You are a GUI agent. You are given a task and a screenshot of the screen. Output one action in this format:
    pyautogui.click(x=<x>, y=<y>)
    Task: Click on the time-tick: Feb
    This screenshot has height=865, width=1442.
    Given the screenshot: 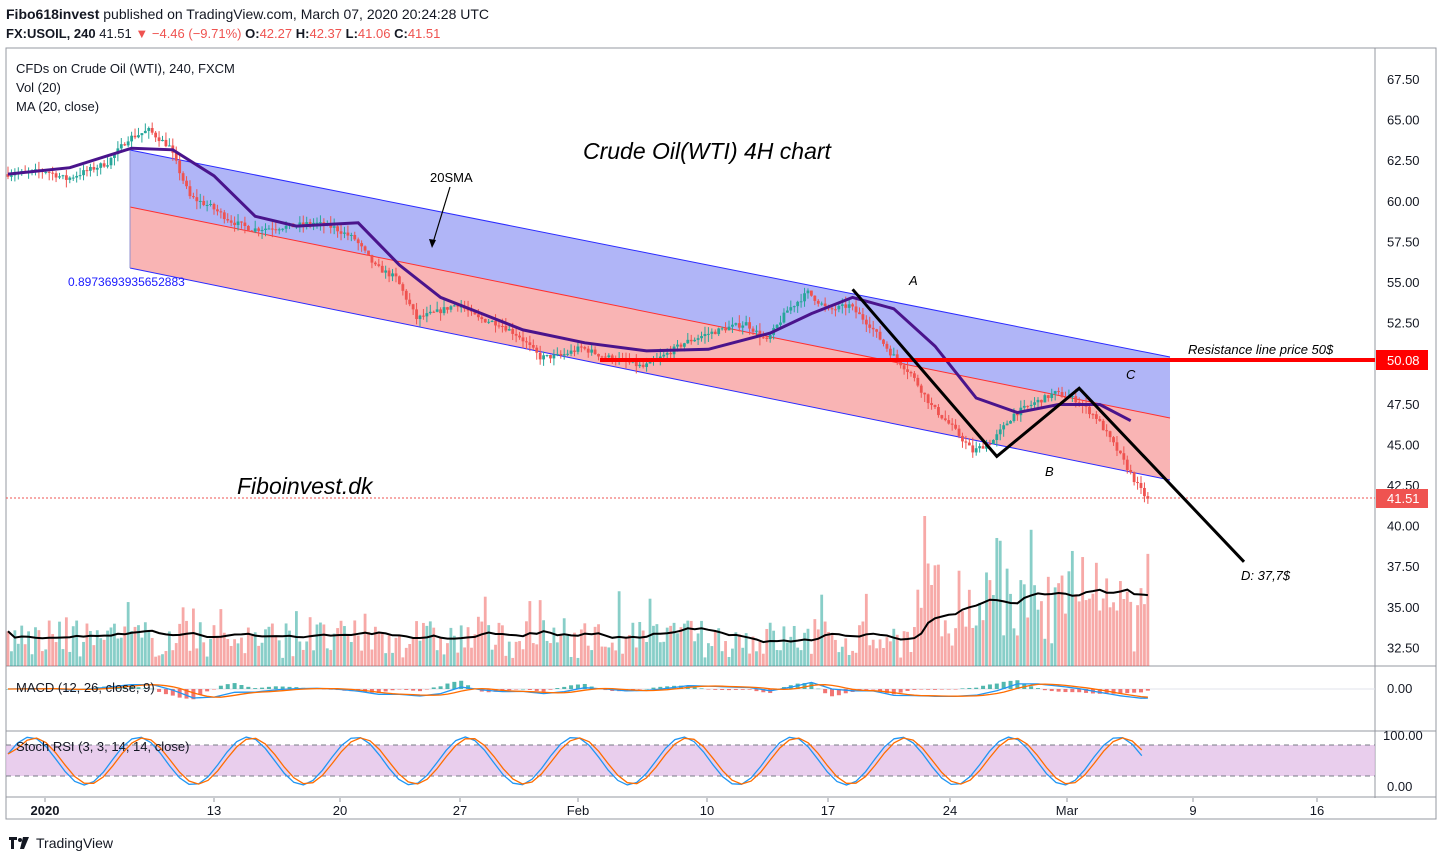 What is the action you would take?
    pyautogui.click(x=578, y=810)
    